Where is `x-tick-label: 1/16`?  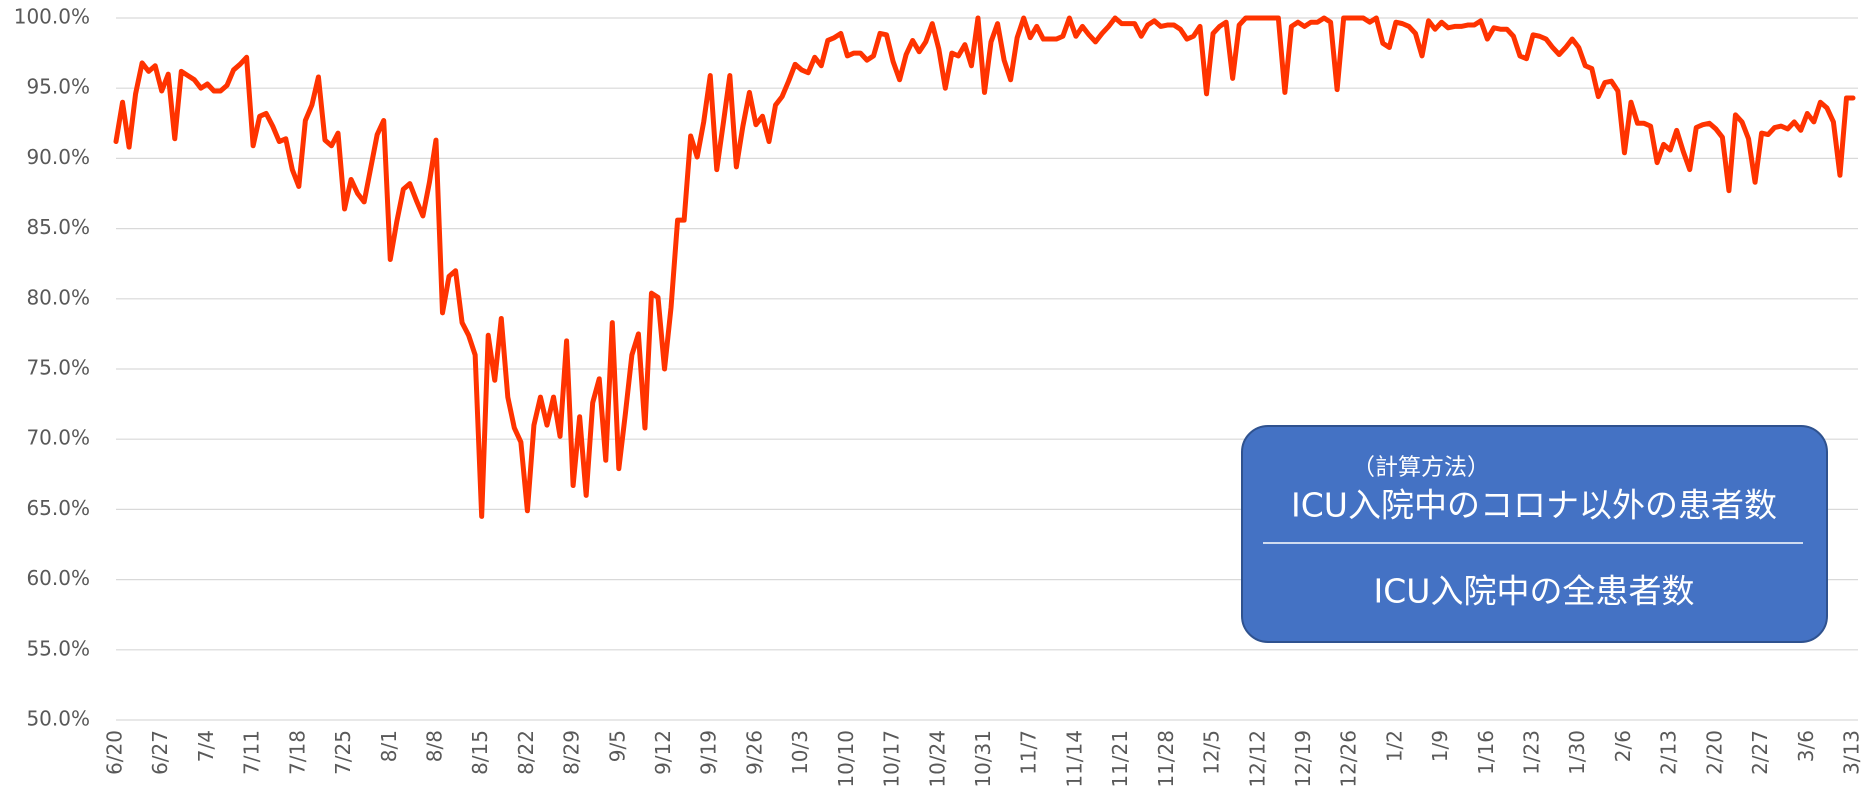 x-tick-label: 1/16 is located at coordinates (1486, 752).